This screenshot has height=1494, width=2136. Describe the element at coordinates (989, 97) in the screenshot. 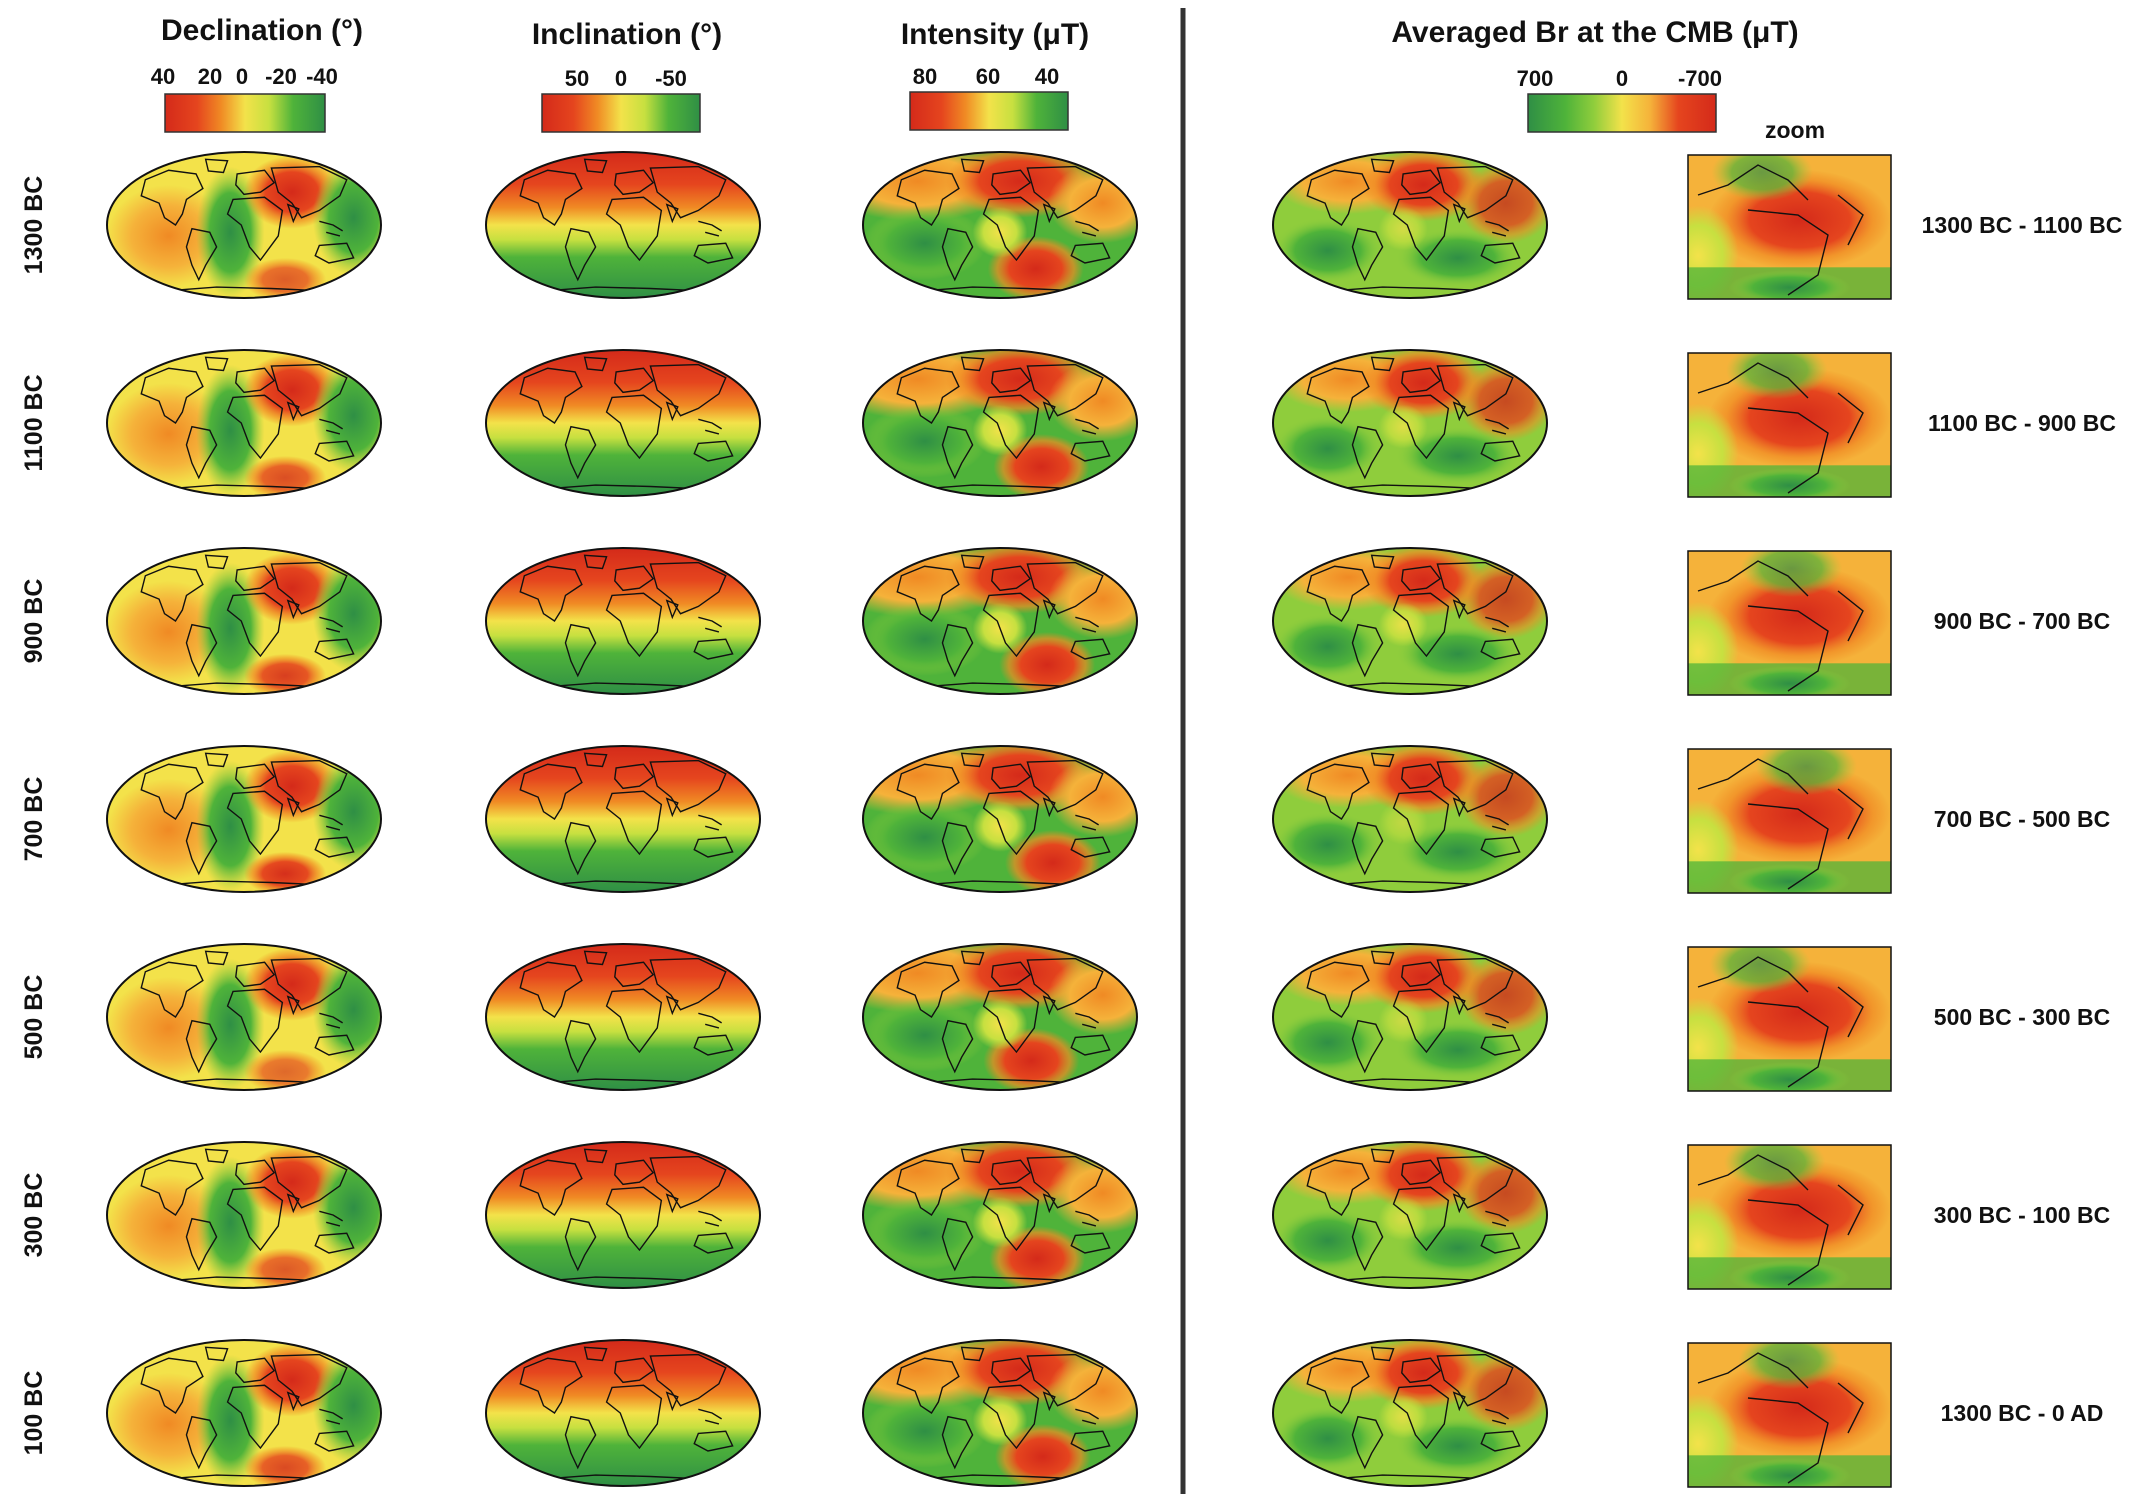

I see `intensity-colorbar: 80 60 40` at that location.